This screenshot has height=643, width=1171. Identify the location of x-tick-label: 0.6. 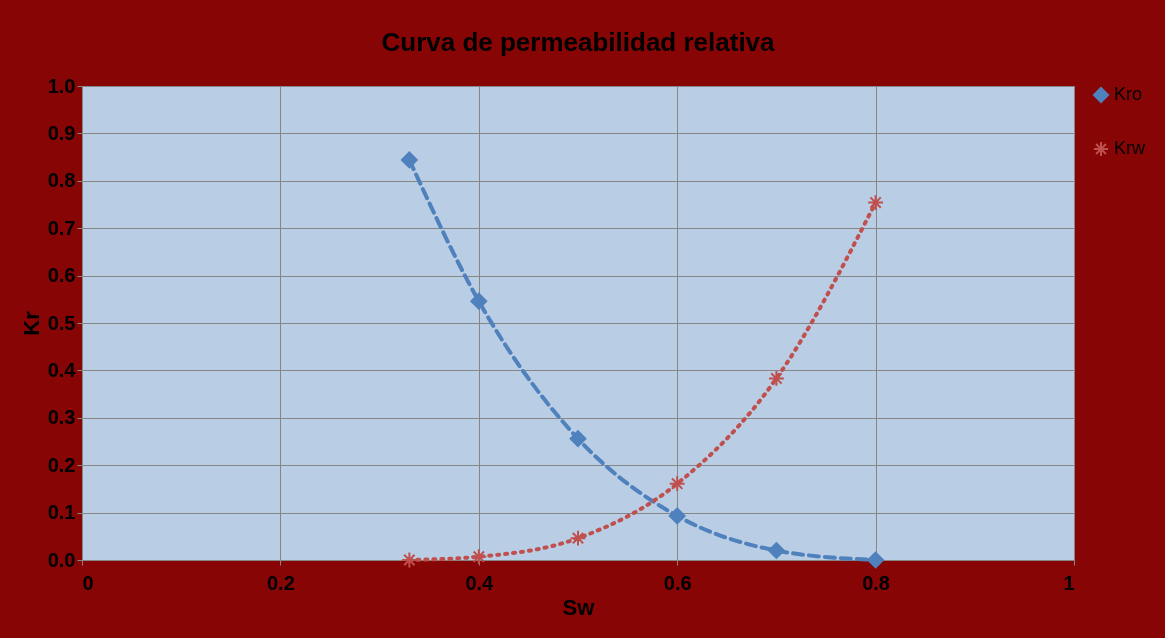
(677, 582).